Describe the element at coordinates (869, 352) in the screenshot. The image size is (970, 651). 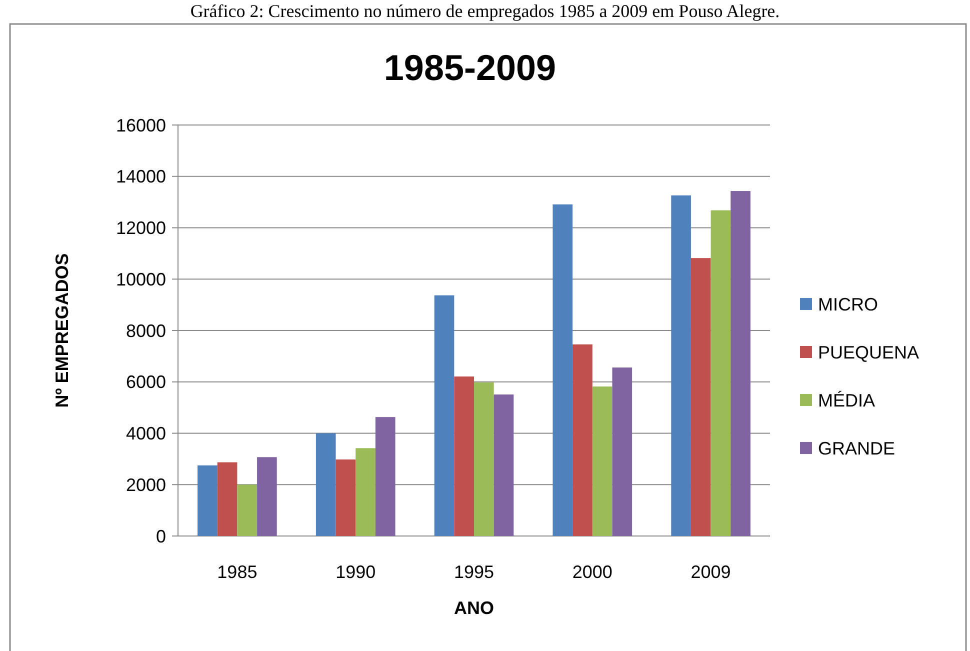
I see `legend-label: PUEQUENA` at that location.